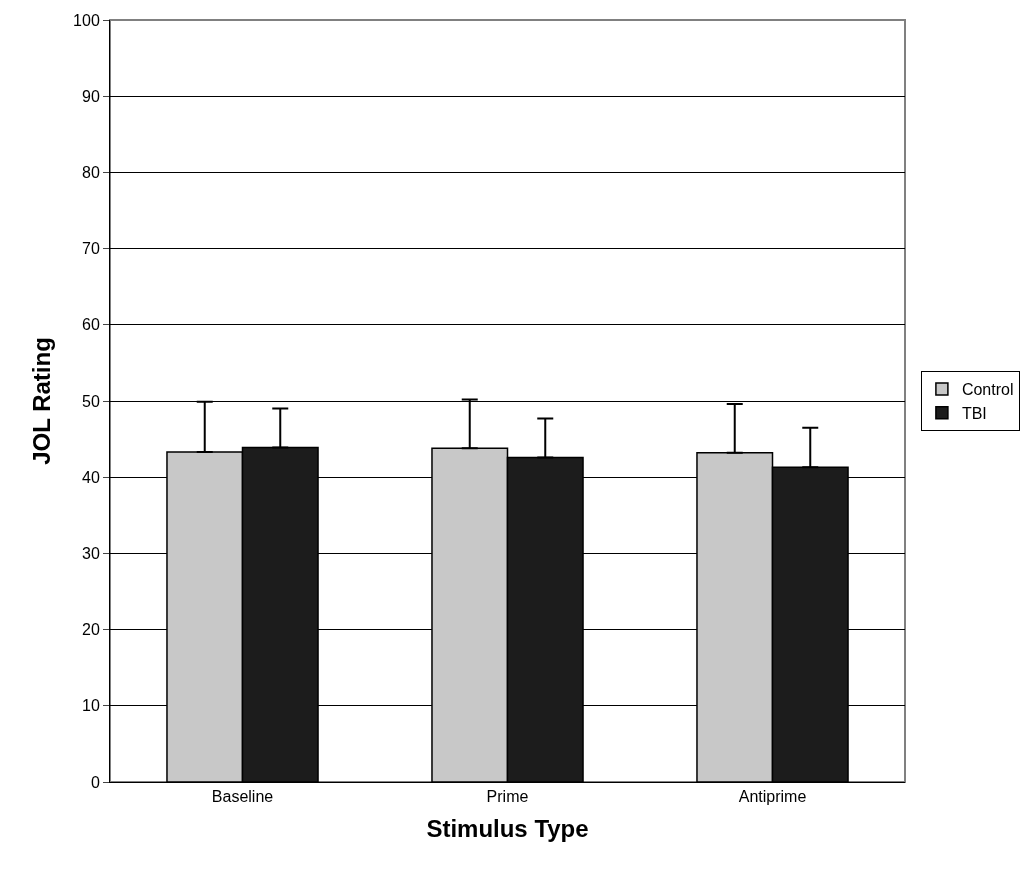  Describe the element at coordinates (91, 630) in the screenshot. I see `y-tick-label: 20` at that location.